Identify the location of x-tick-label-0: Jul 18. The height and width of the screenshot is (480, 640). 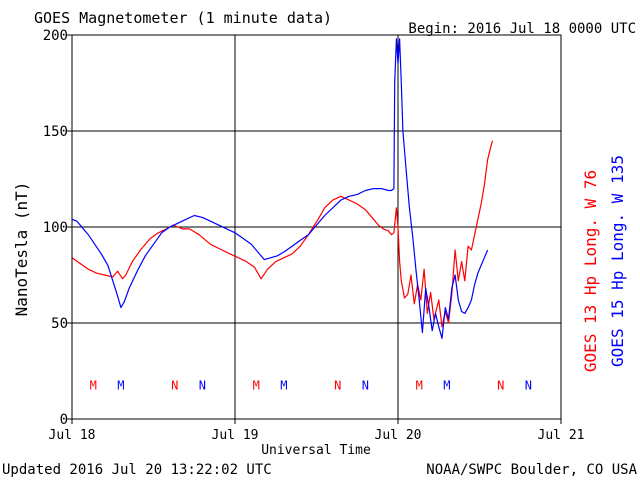
(72, 435).